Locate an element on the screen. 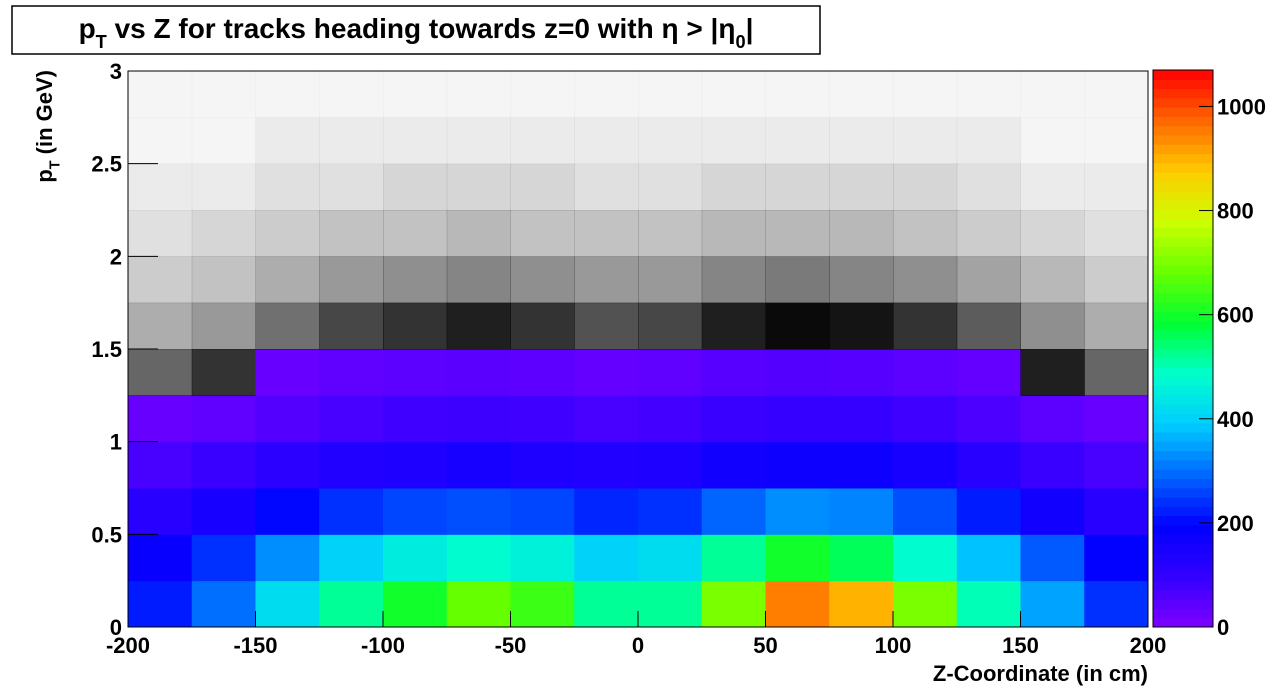  x-tick-label: 200 is located at coordinates (1148, 645).